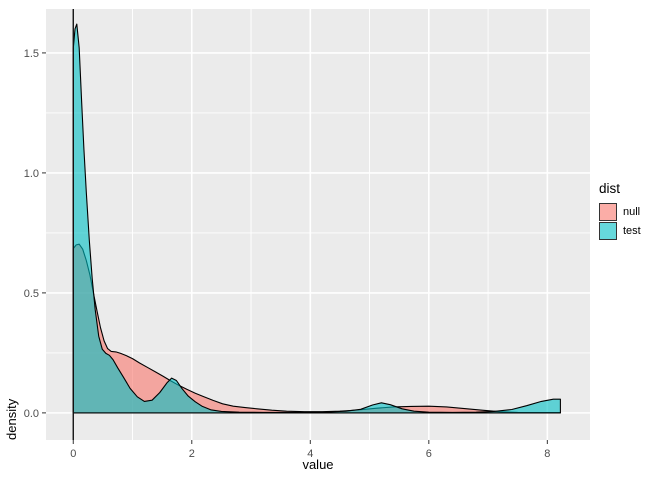  What do you see at coordinates (192, 454) in the screenshot?
I see `x-tick-label: 2` at bounding box center [192, 454].